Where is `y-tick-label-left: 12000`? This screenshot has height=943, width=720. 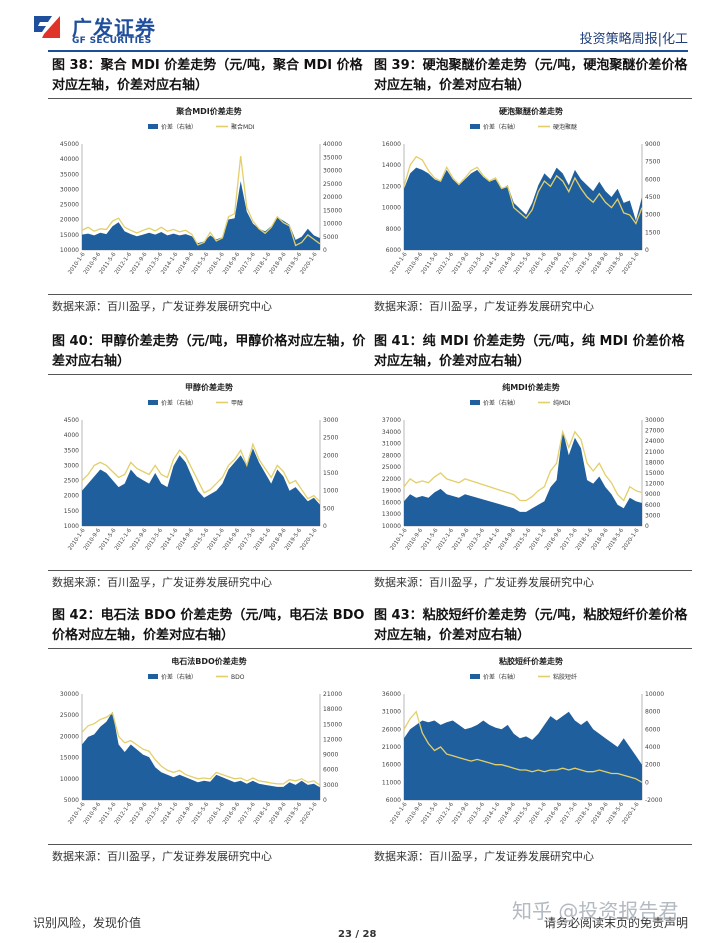
y-tick-label-left: 12000 is located at coordinates (391, 186).